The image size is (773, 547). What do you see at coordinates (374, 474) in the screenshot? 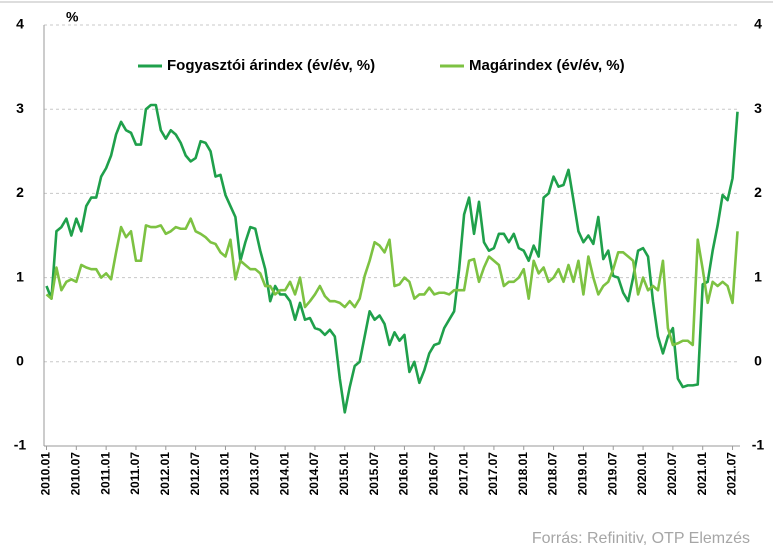
I see `x-tick-label: 2015.07` at bounding box center [374, 474].